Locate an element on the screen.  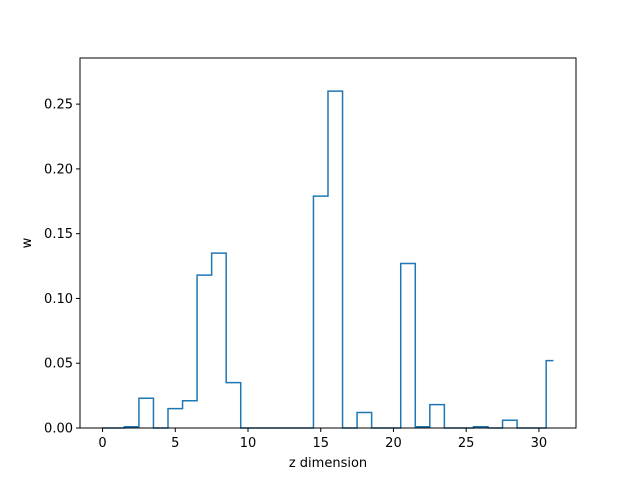
x-axis-ticks: 0 5 10 15 20 25 30 is located at coordinates (322, 439).